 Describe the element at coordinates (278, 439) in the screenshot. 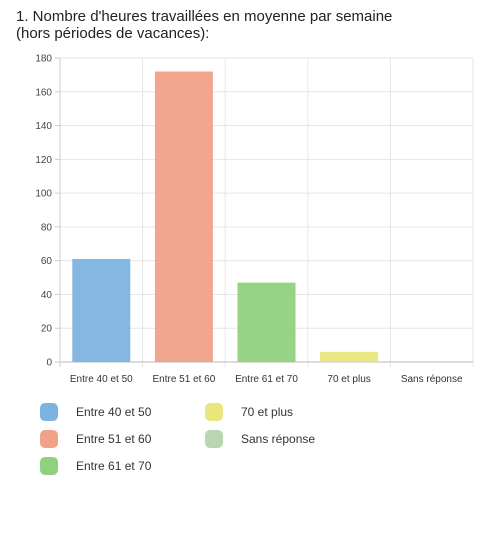

I see `legend-label: Sans réponse` at that location.